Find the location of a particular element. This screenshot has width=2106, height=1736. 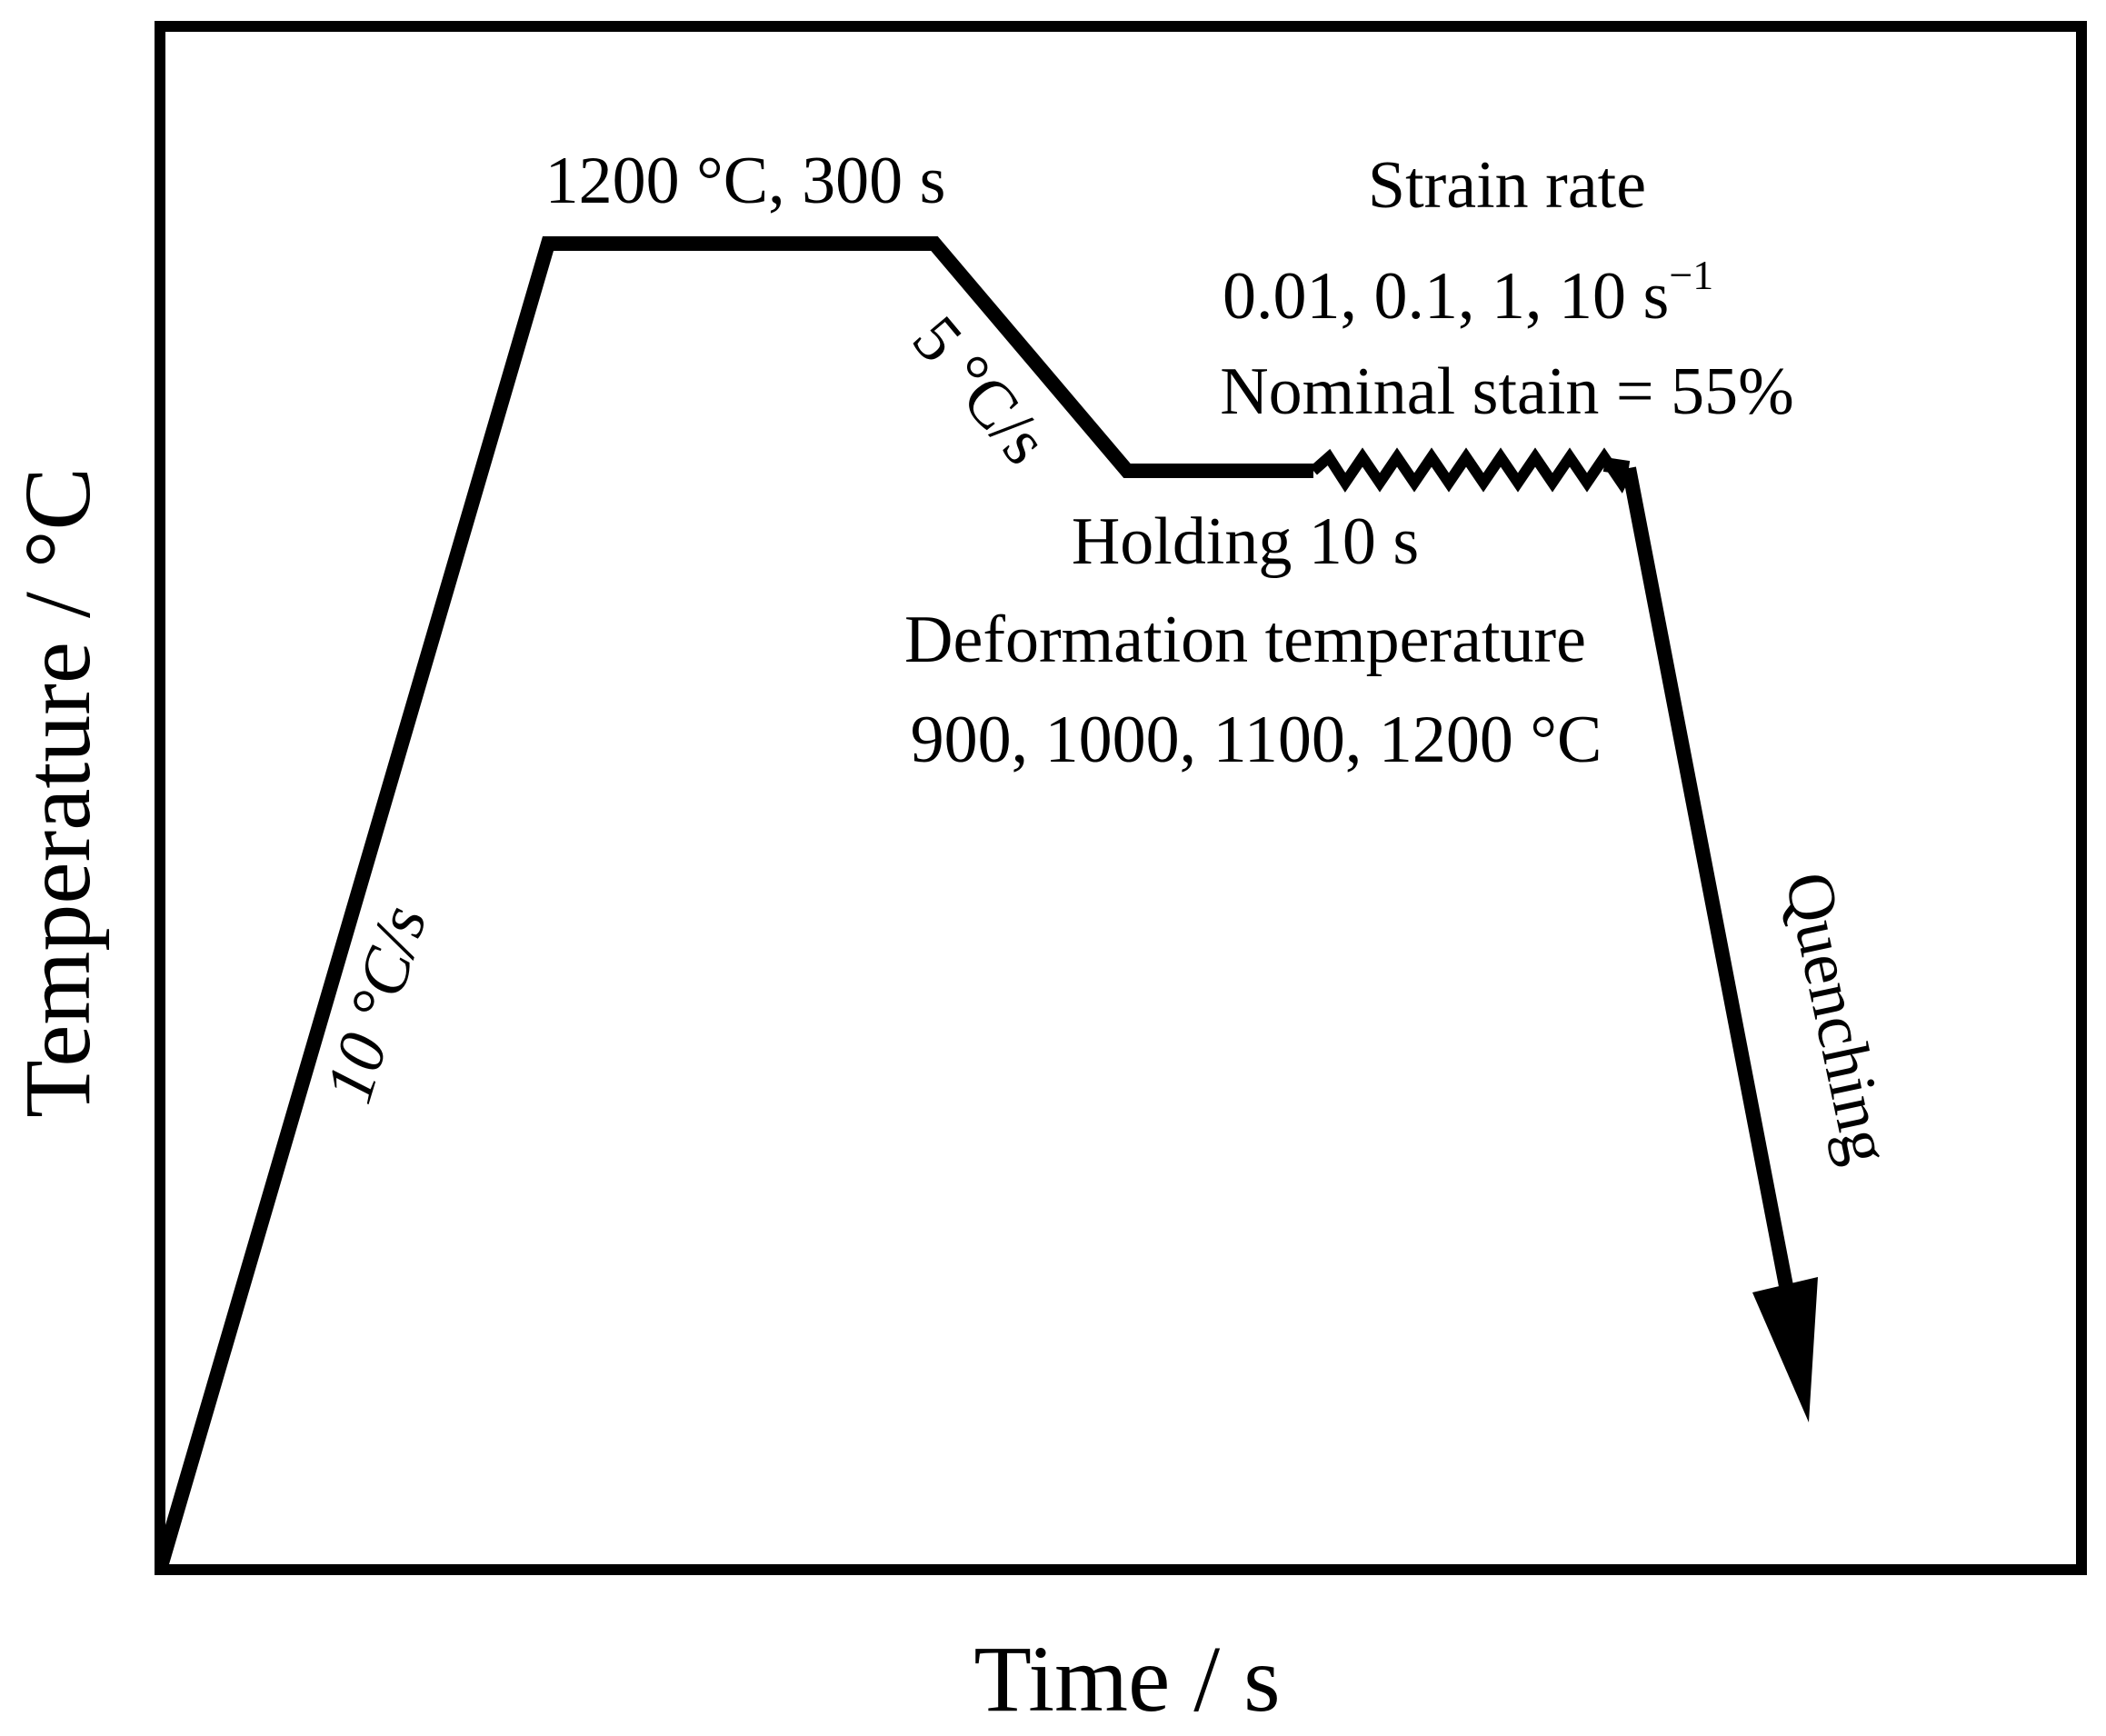

deformation-temperatures: 900, 1000, 1100, 1200 °C is located at coordinates (1256, 740).